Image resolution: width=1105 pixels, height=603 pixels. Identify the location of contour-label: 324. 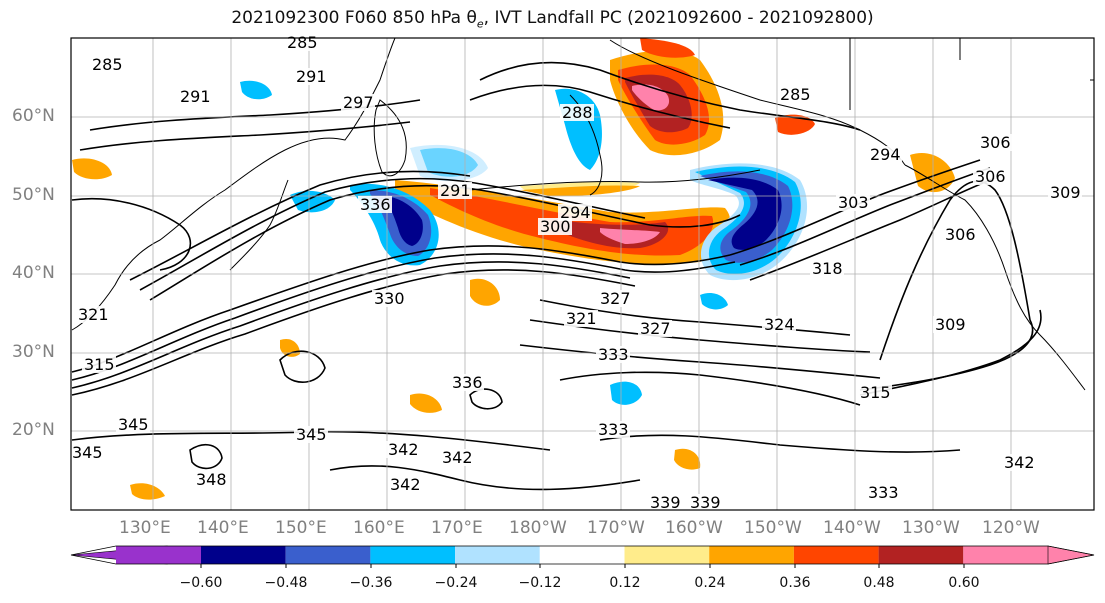
(779, 324).